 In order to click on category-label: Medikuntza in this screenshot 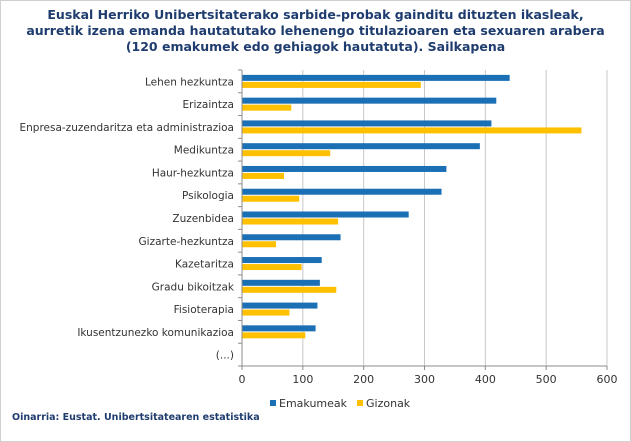, I will do `click(204, 151)`.